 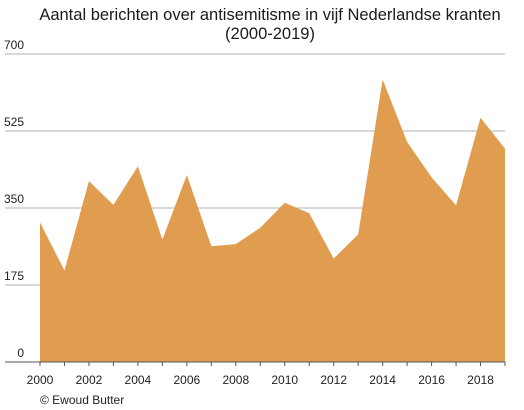 What do you see at coordinates (186, 380) in the screenshot?
I see `x-tick-label: 2006` at bounding box center [186, 380].